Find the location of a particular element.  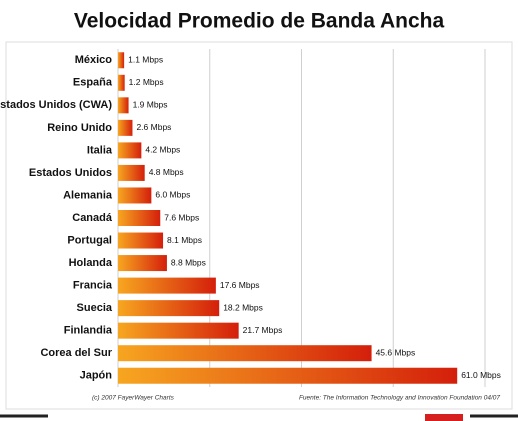

value-label: 1.2 Mbps is located at coordinates (146, 82).